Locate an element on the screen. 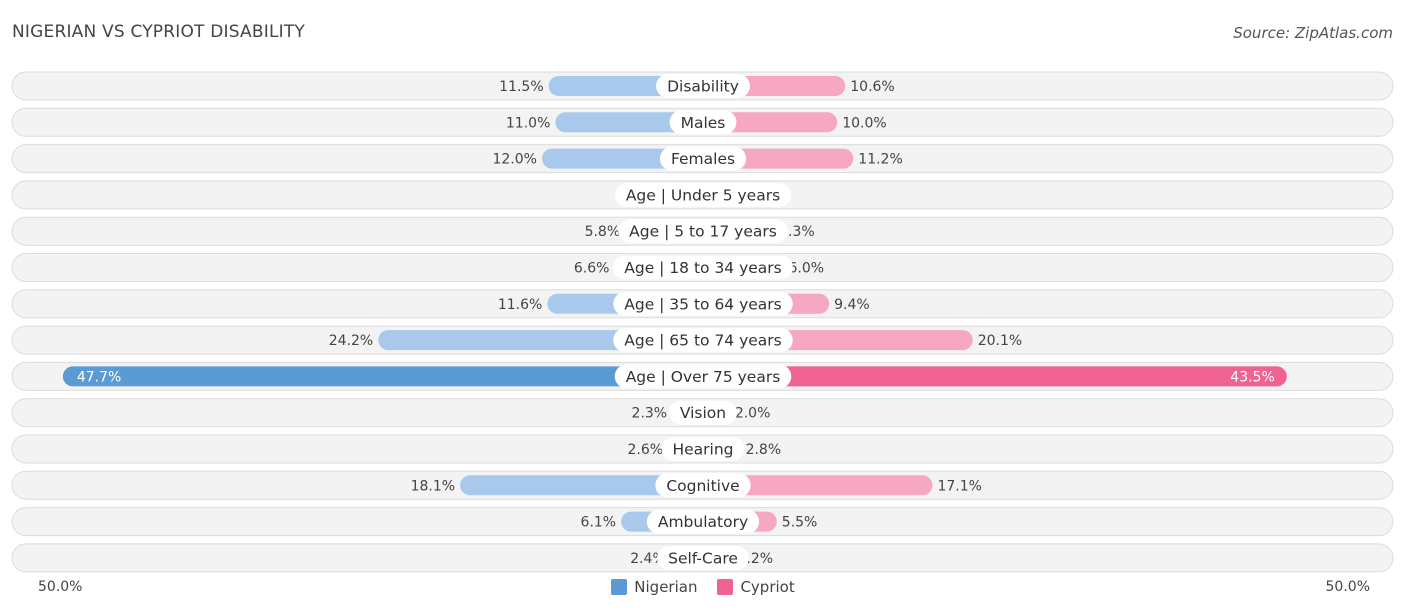  category-label: Disability is located at coordinates (703, 87).